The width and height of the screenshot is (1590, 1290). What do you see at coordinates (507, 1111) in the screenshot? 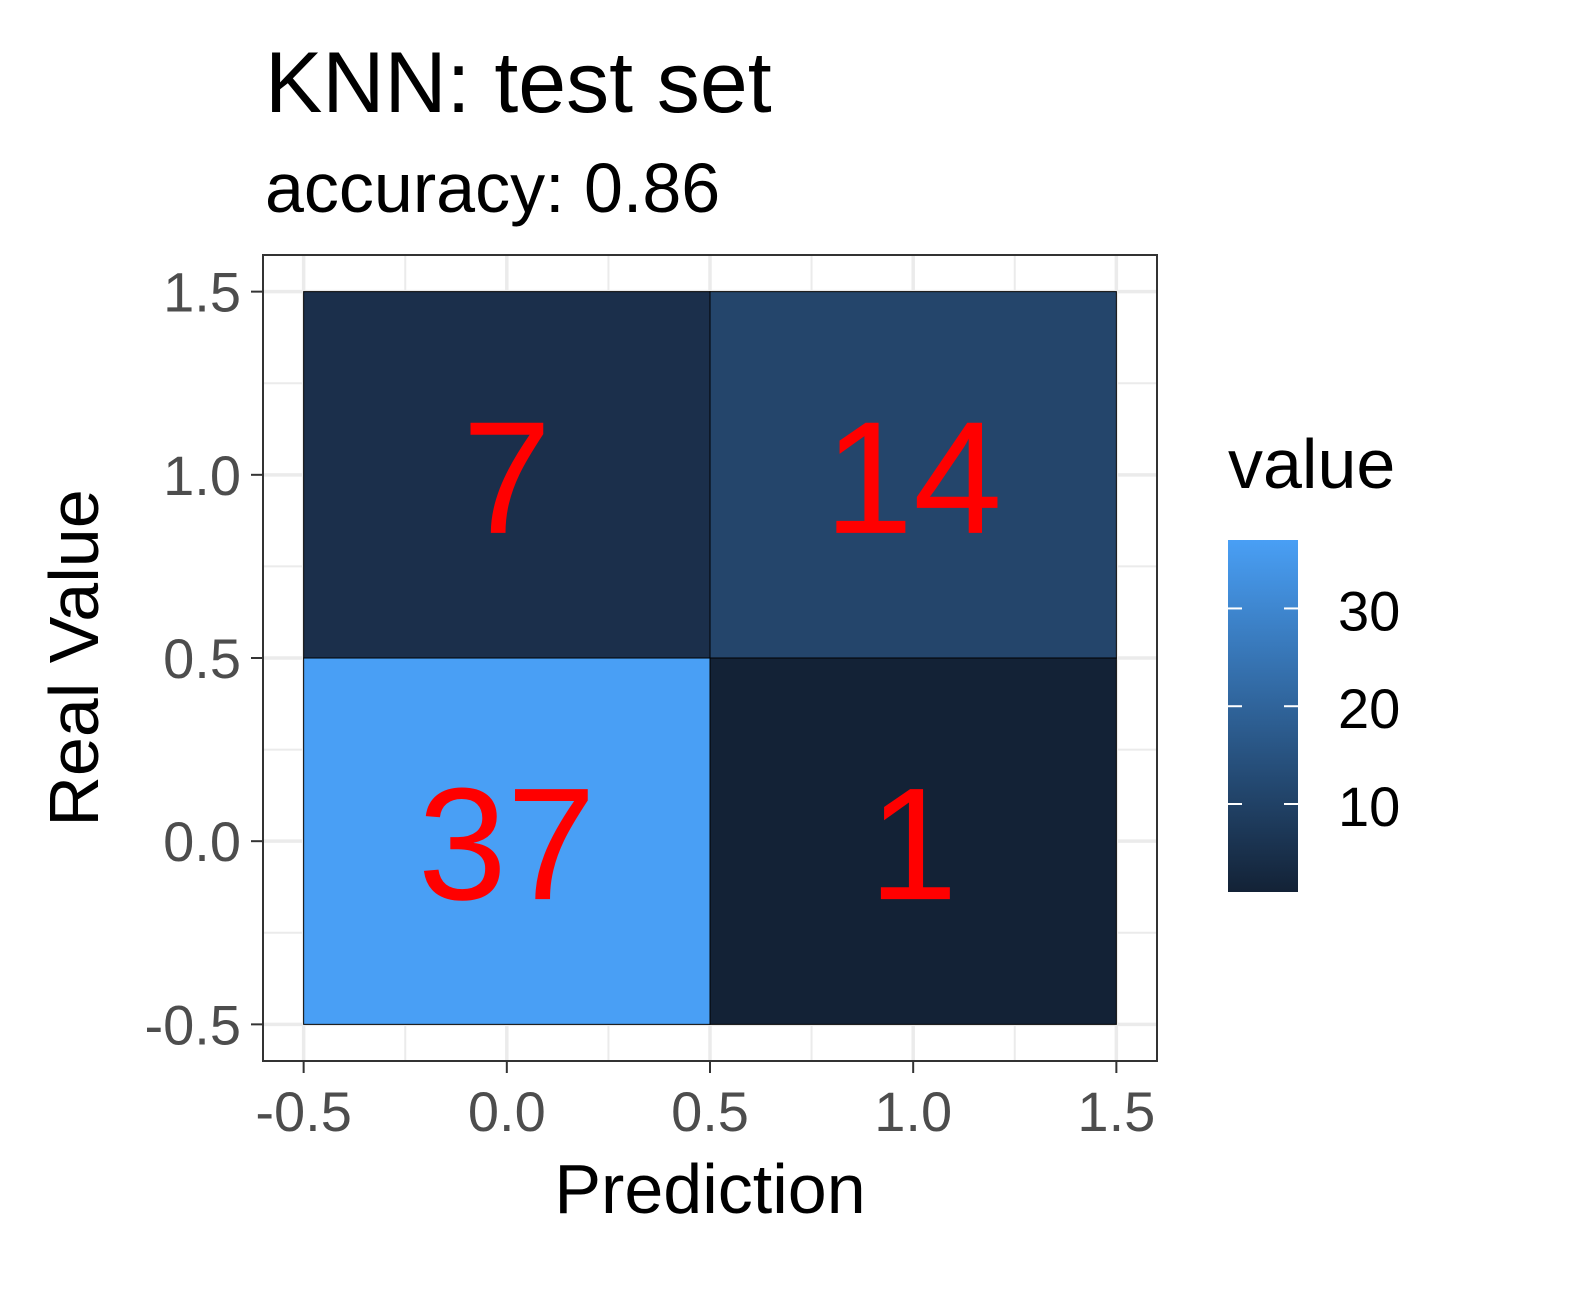
I see `x-tick-label: 0.0` at bounding box center [507, 1111].